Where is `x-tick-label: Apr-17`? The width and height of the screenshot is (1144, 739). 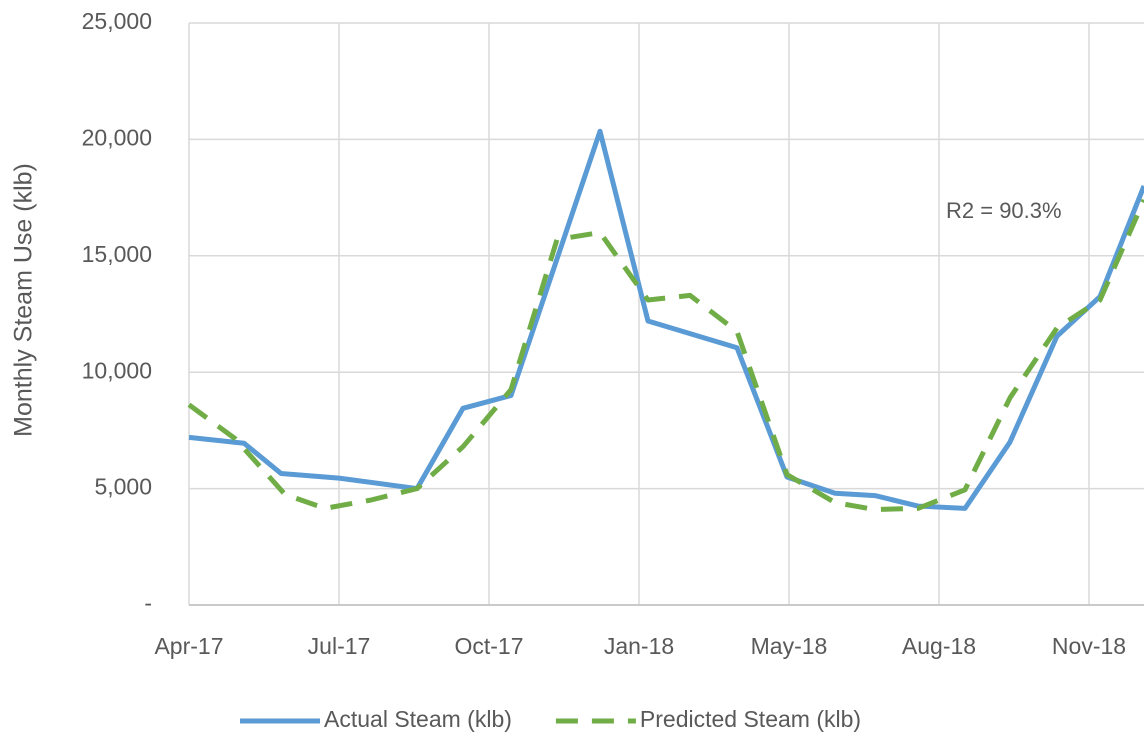
x-tick-label: Apr-17 is located at coordinates (188, 646).